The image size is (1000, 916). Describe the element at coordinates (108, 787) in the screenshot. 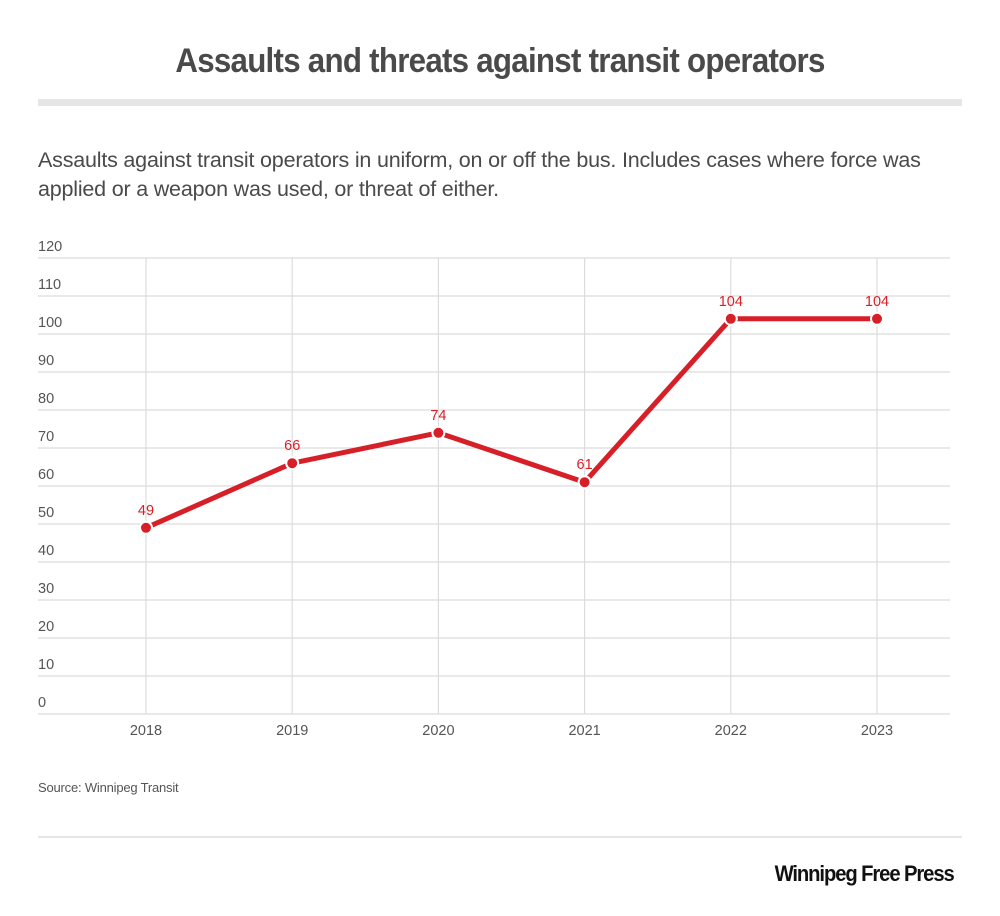

I see `source-note: Source: Winnipeg Transit` at that location.